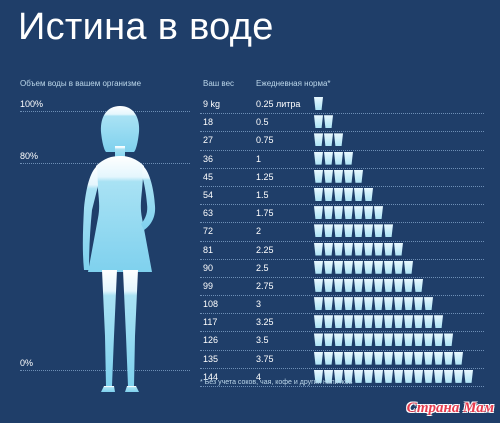  What do you see at coordinates (265, 358) in the screenshot?
I see `norm-cell: 3.75` at bounding box center [265, 358].